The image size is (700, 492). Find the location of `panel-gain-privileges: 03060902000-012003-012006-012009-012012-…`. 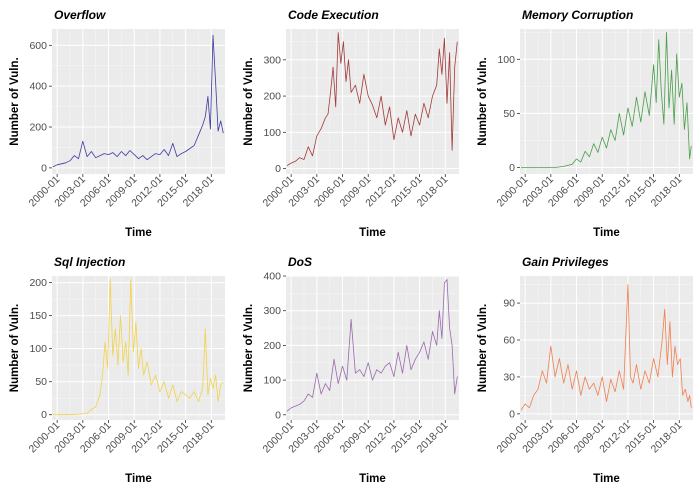

panel-gain-privileges: 03060902000-012003-012006-012009-012012-… is located at coordinates (585, 370).